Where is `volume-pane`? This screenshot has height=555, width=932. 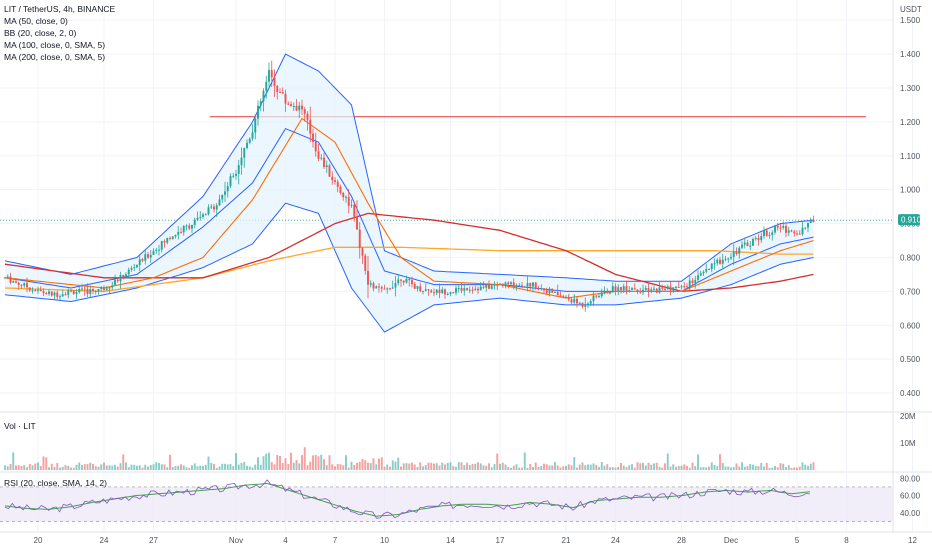 volume-pane is located at coordinates (409, 458).